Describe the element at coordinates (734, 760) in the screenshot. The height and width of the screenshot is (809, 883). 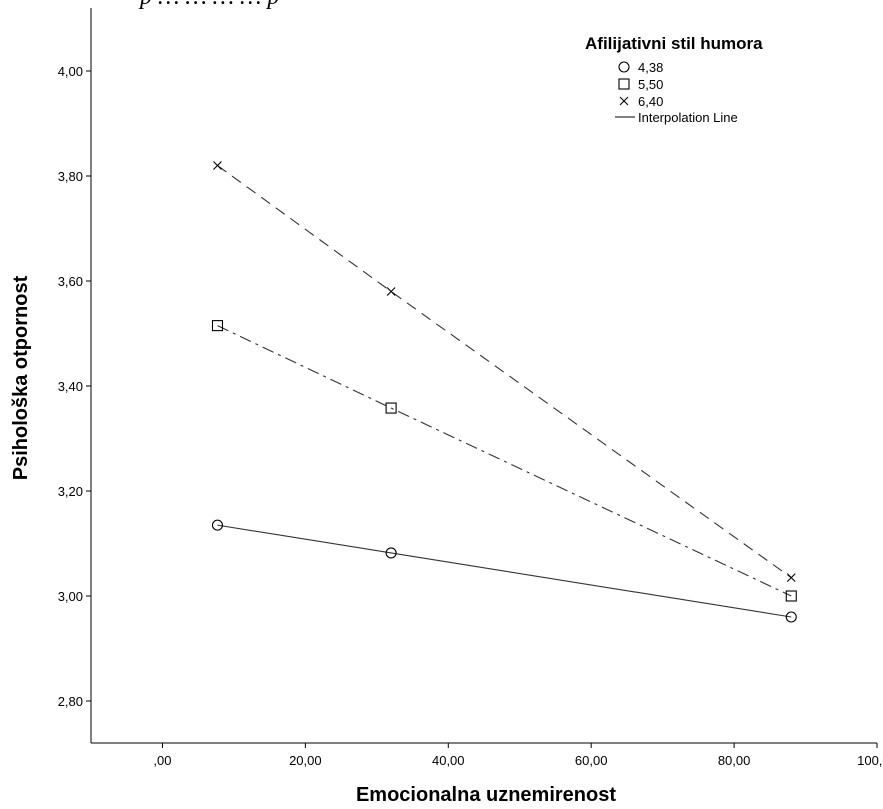
I see `x-tick-label: 80,00` at that location.